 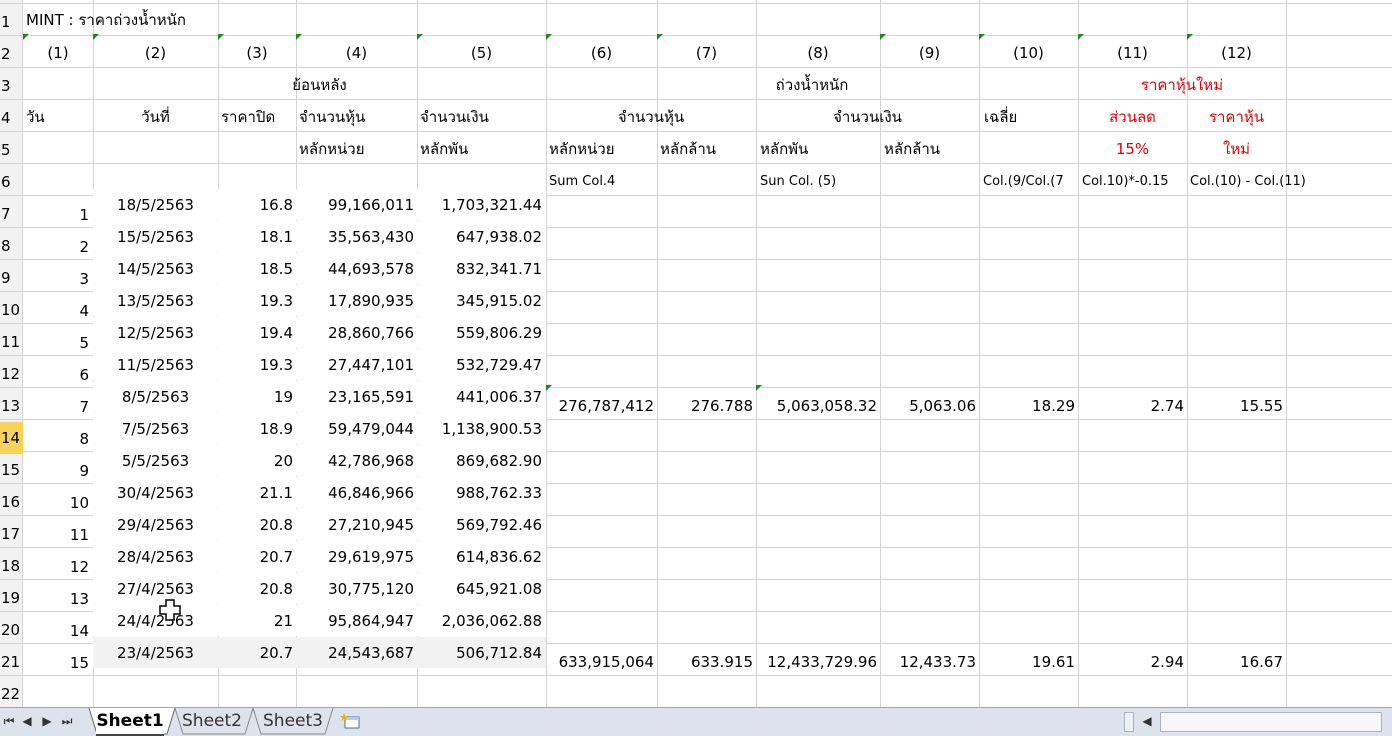 I want to click on date-cell: 8/5/2563, so click(x=155, y=397).